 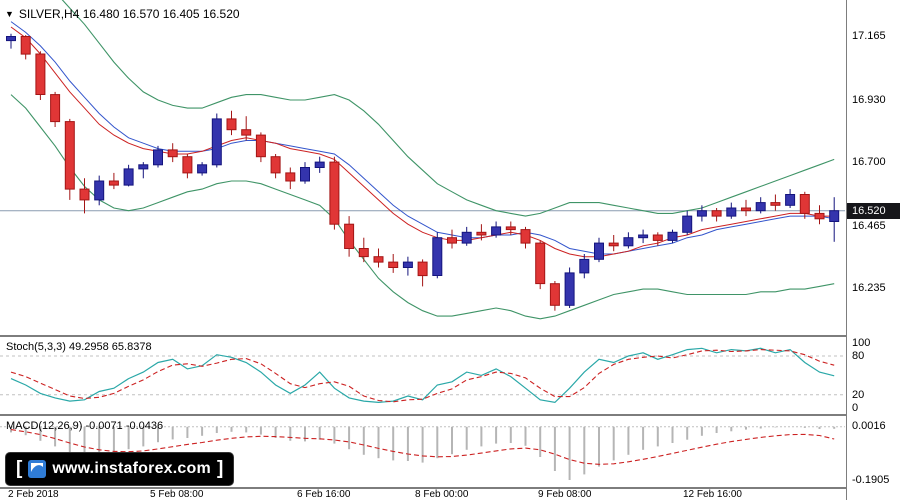 What do you see at coordinates (858, 356) in the screenshot?
I see `stoch-level-tick: 80` at bounding box center [858, 356].